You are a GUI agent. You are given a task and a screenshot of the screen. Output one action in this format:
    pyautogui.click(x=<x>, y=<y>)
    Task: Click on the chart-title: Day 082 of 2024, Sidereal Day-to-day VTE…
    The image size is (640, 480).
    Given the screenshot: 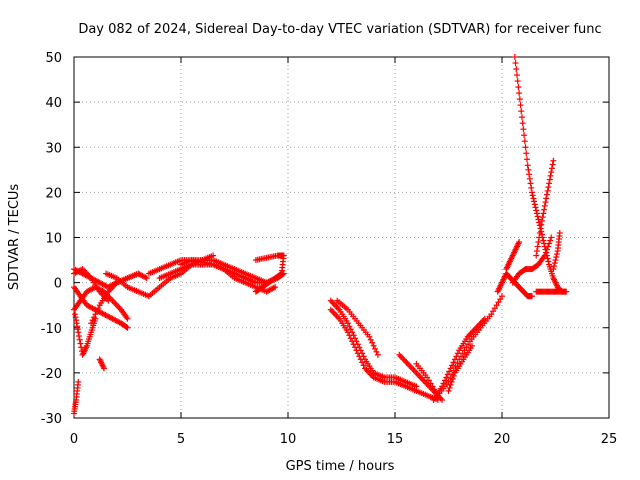 What is the action you would take?
    pyautogui.click(x=339, y=29)
    